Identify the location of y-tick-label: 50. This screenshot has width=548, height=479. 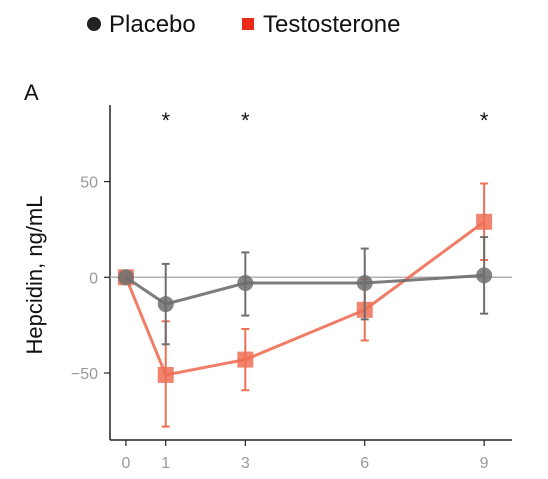
(89, 183).